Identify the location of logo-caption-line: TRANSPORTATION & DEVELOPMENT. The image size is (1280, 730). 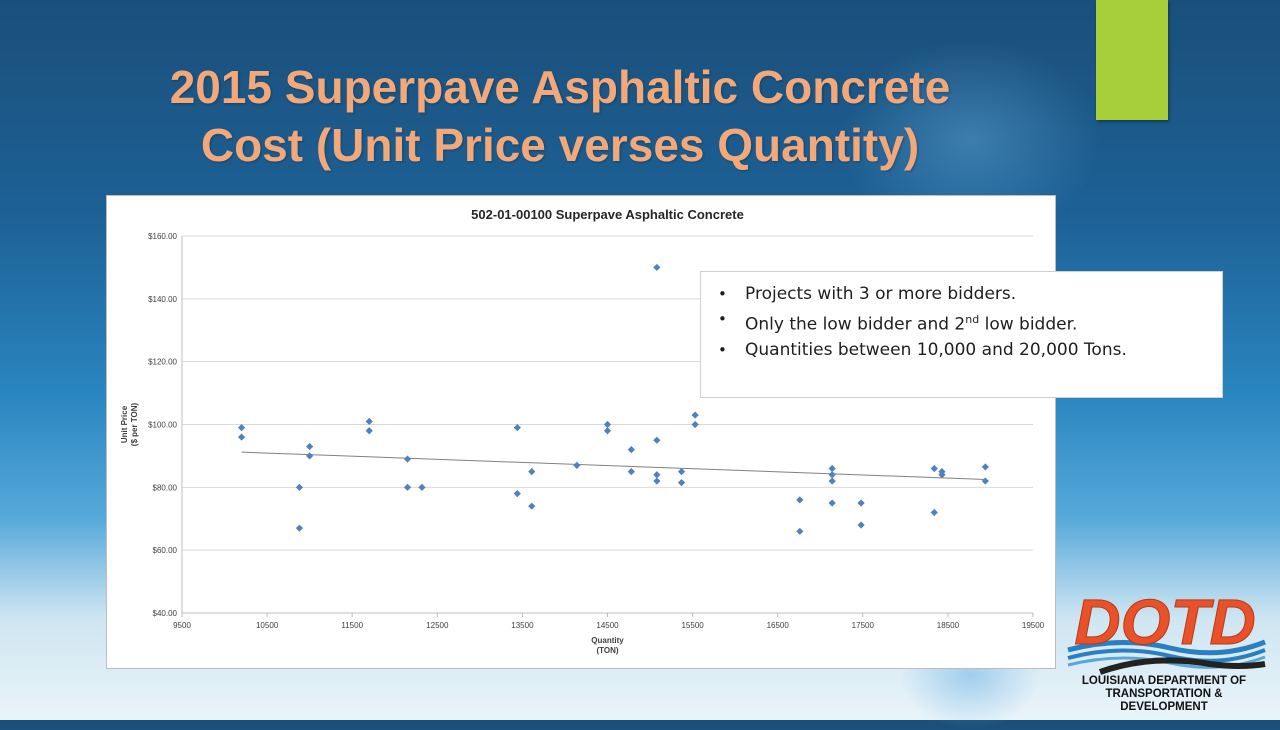
(1164, 700).